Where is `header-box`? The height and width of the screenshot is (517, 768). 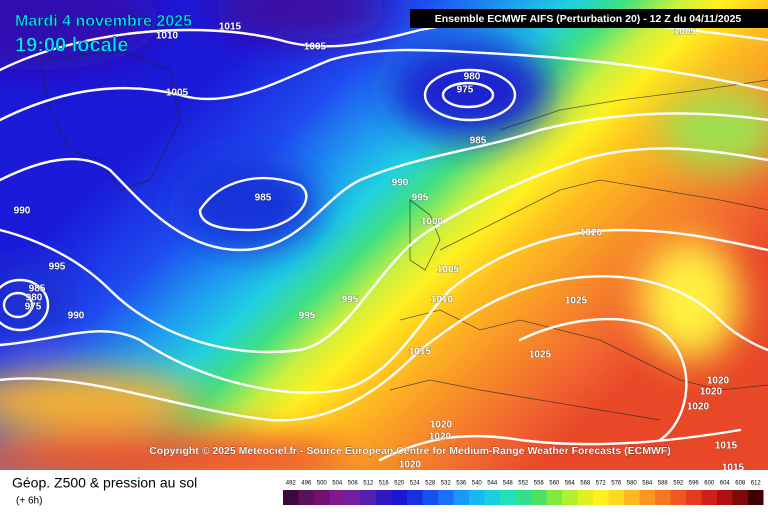
header-box is located at coordinates (589, 18).